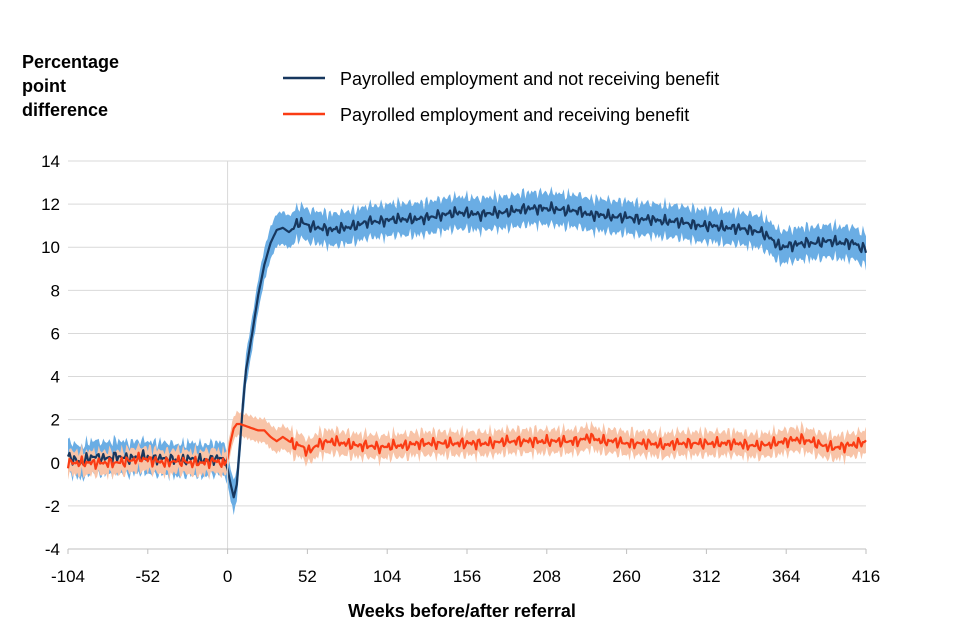  I want to click on y-tick-label: 14, so click(50, 161).